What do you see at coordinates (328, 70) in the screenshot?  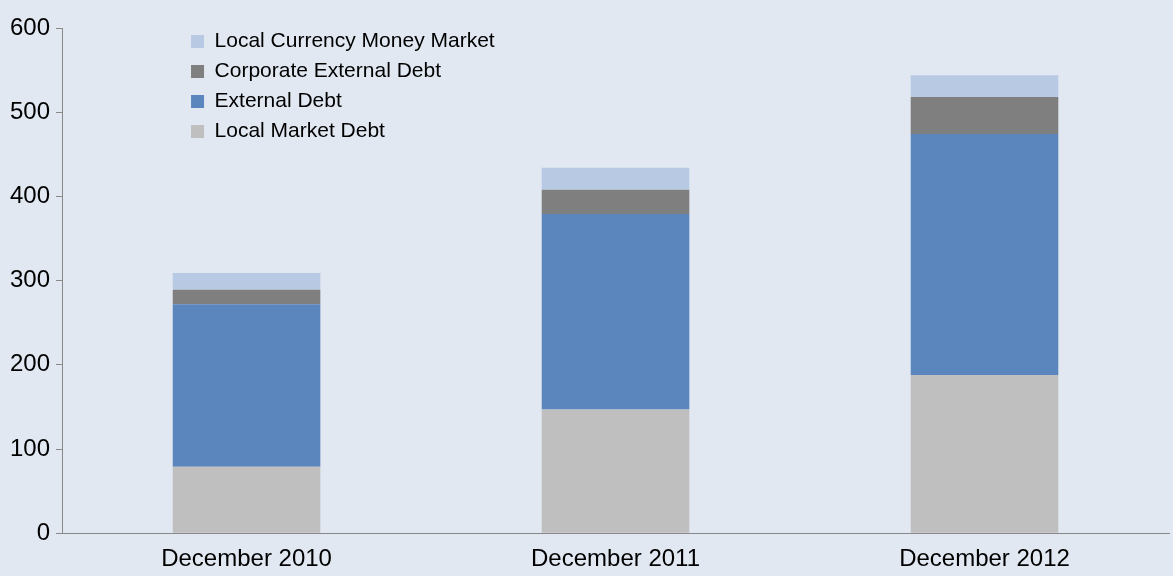 I see `legend-label: Corporate External Debt` at bounding box center [328, 70].